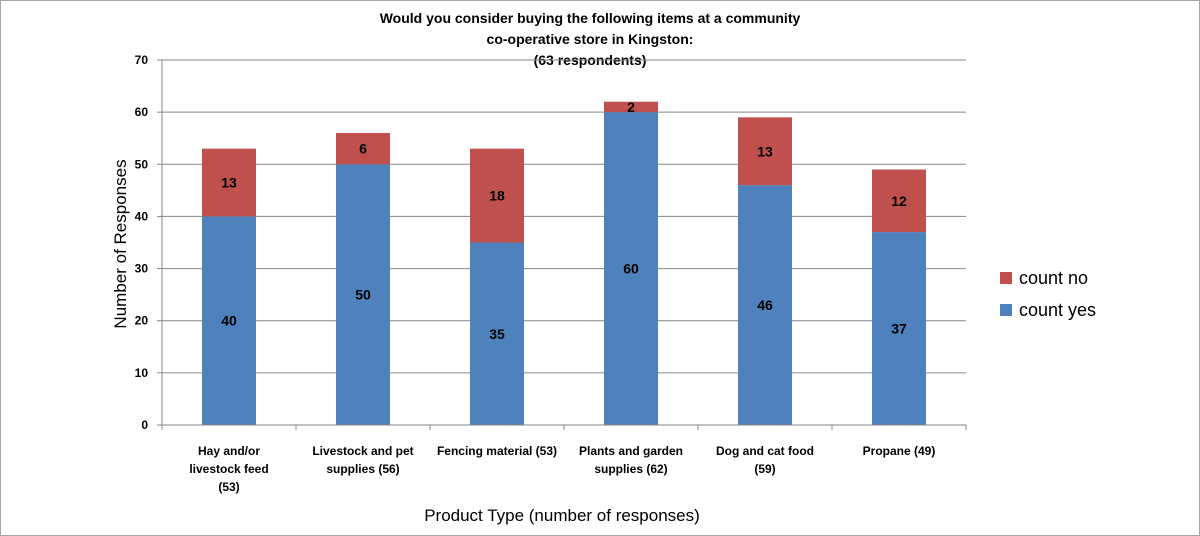 The width and height of the screenshot is (1200, 536). What do you see at coordinates (562, 515) in the screenshot?
I see `x-axis-title: Product Type (number of responses)` at bounding box center [562, 515].